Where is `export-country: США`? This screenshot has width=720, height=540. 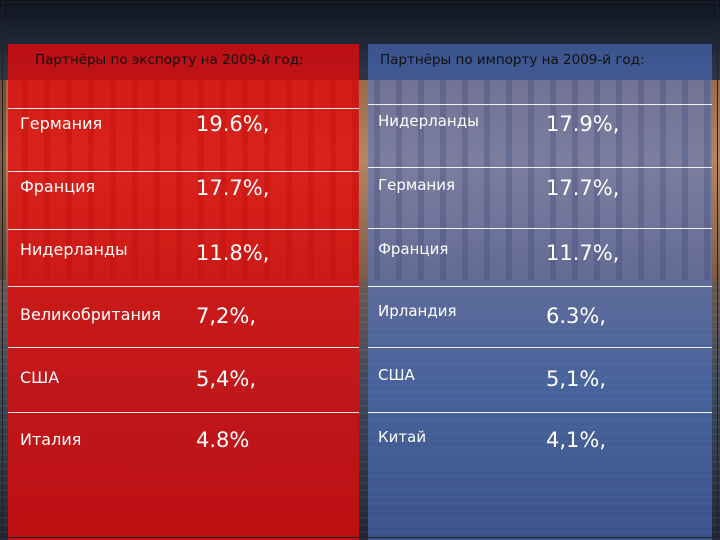
export-country: США is located at coordinates (40, 377).